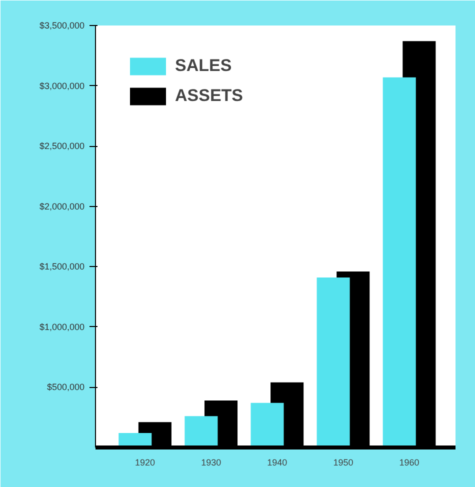 The image size is (475, 487). Describe the element at coordinates (62, 85) in the screenshot. I see `y-tick-label: $3,000,000` at that location.